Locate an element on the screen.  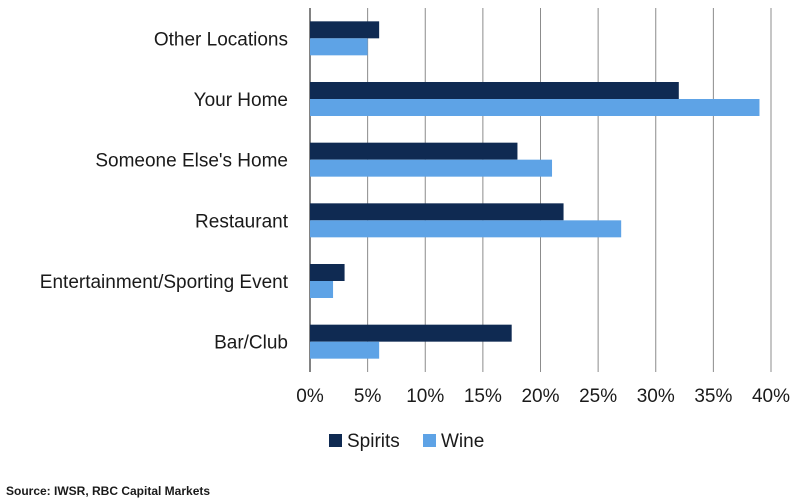
category-label: Your Home is located at coordinates (241, 100).